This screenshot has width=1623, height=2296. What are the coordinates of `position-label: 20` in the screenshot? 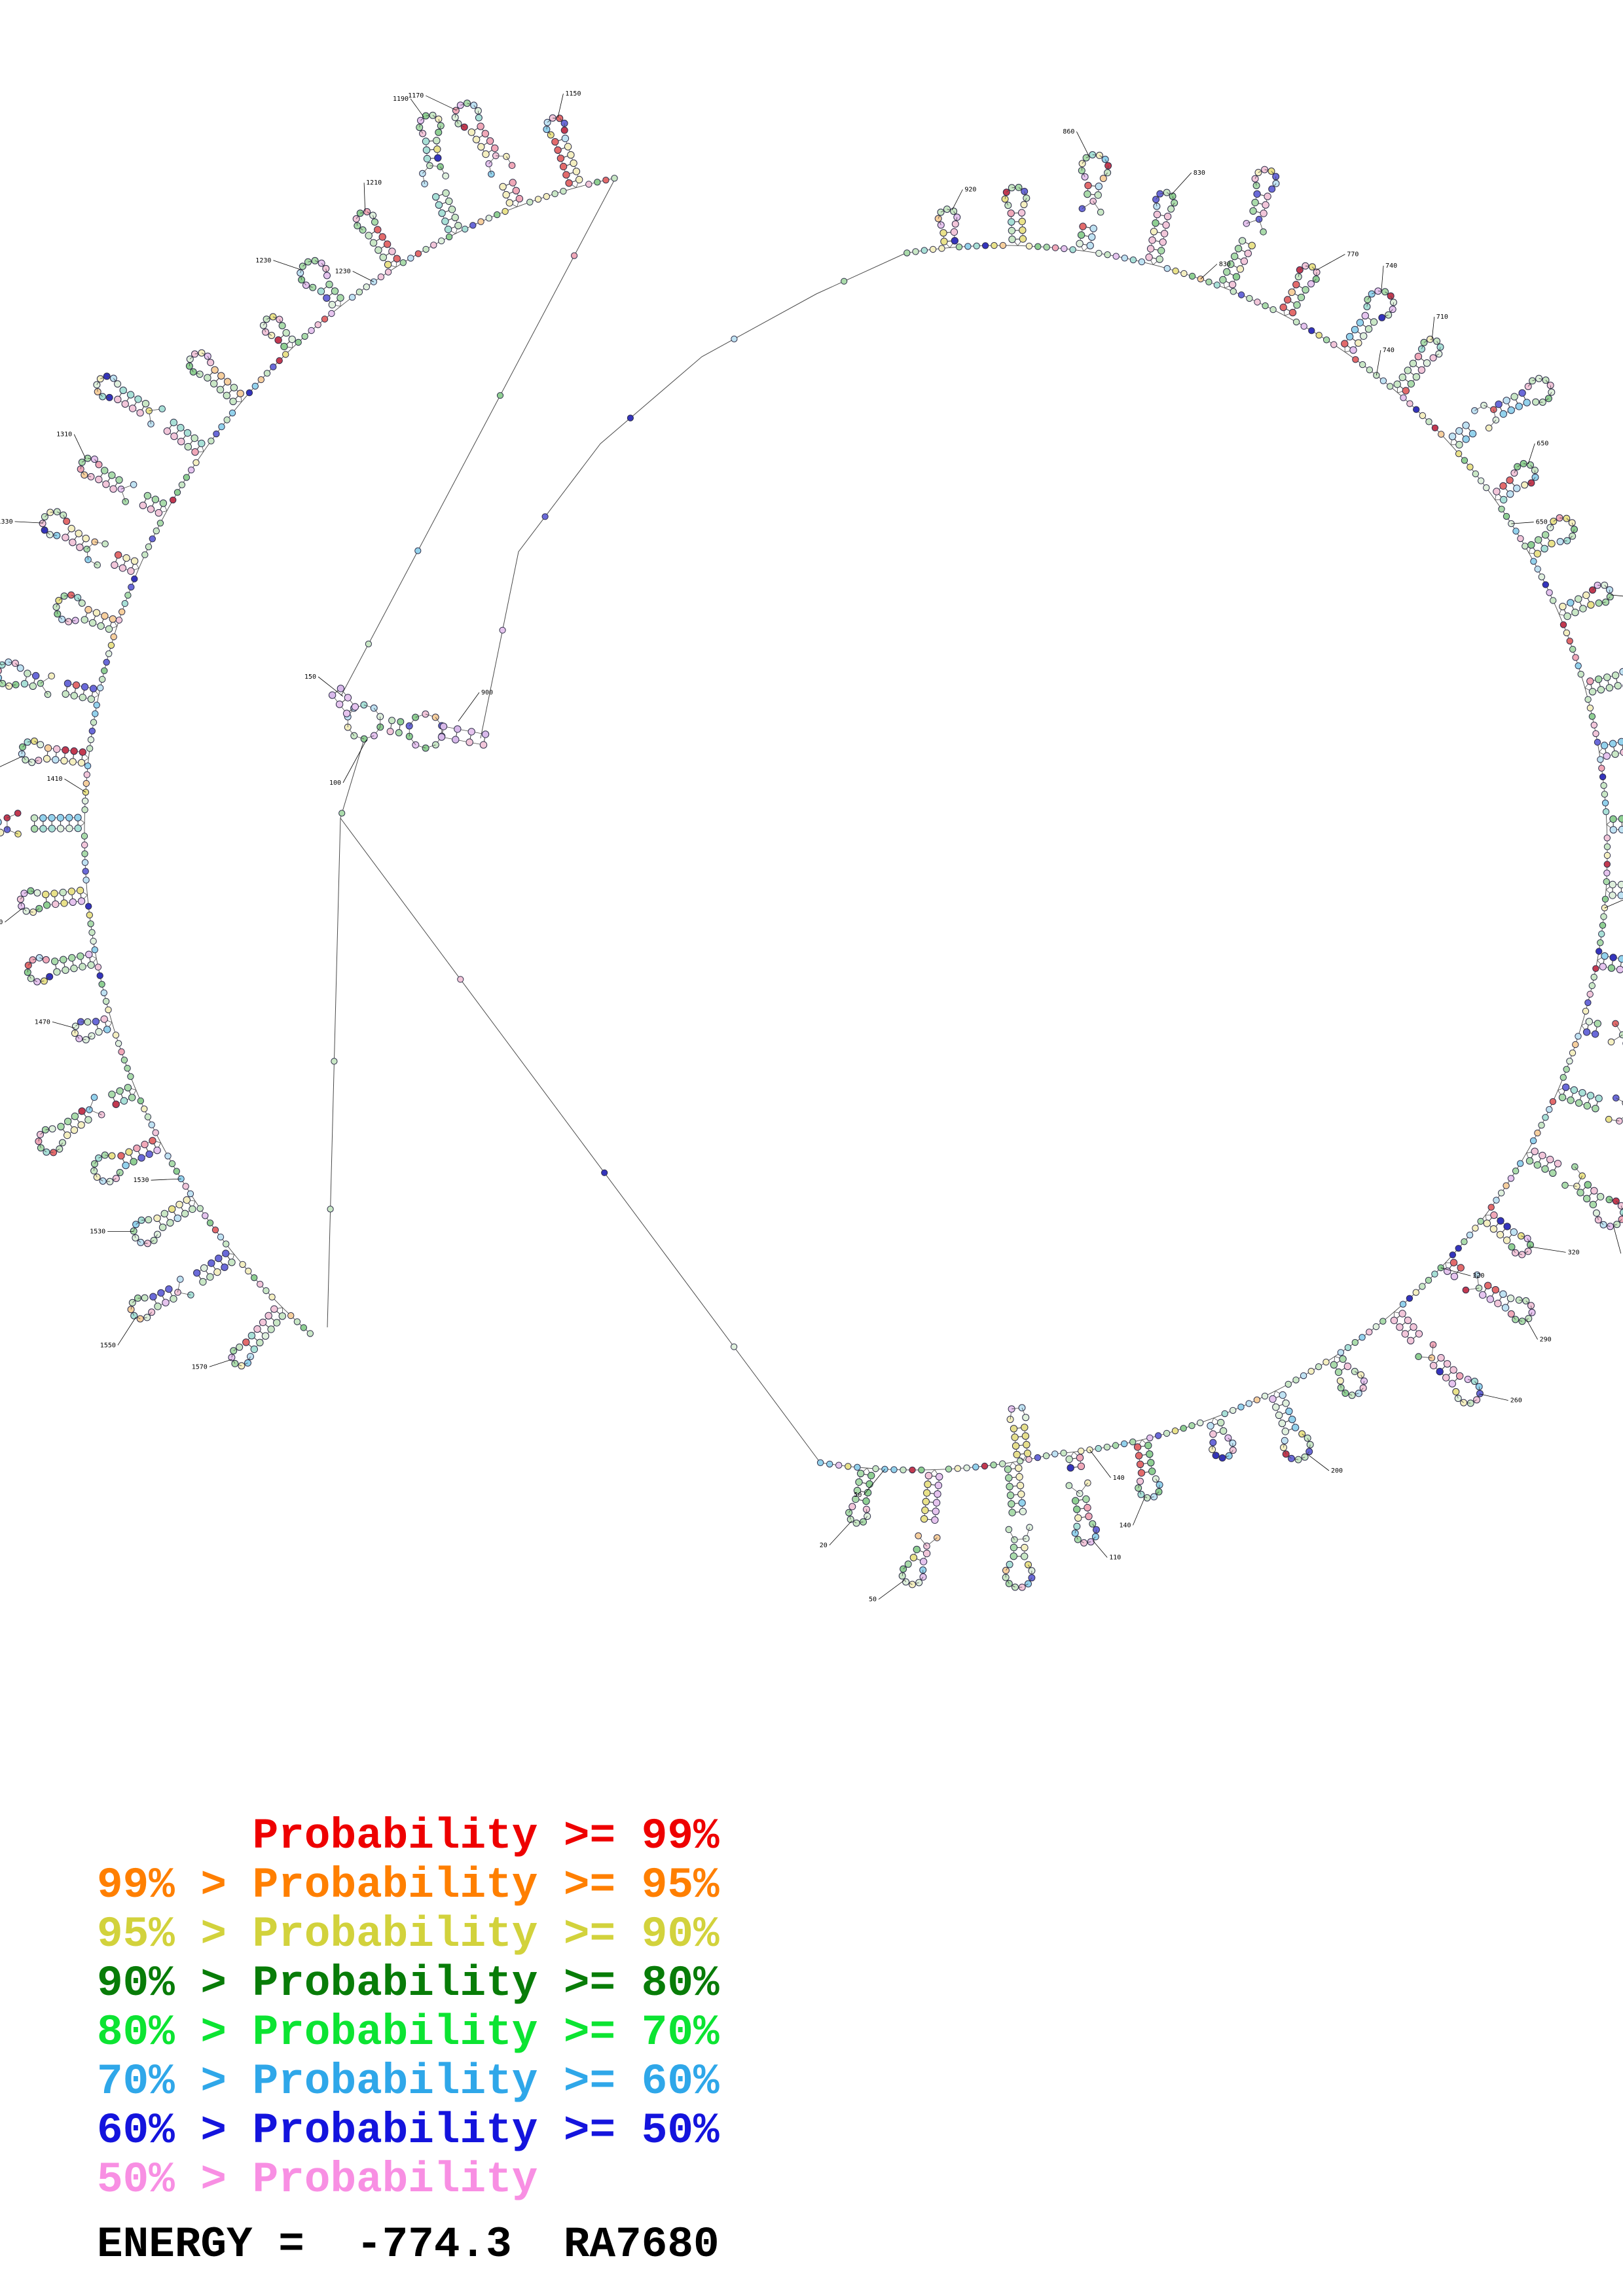 It's located at (824, 1546).